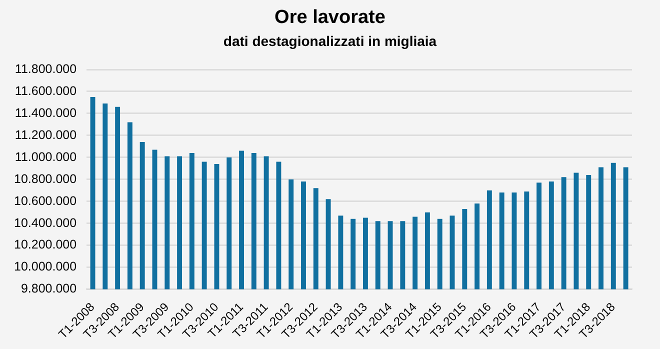 The image size is (660, 349). Describe the element at coordinates (45, 201) in the screenshot. I see `y-tick-label: 10.600.000` at that location.